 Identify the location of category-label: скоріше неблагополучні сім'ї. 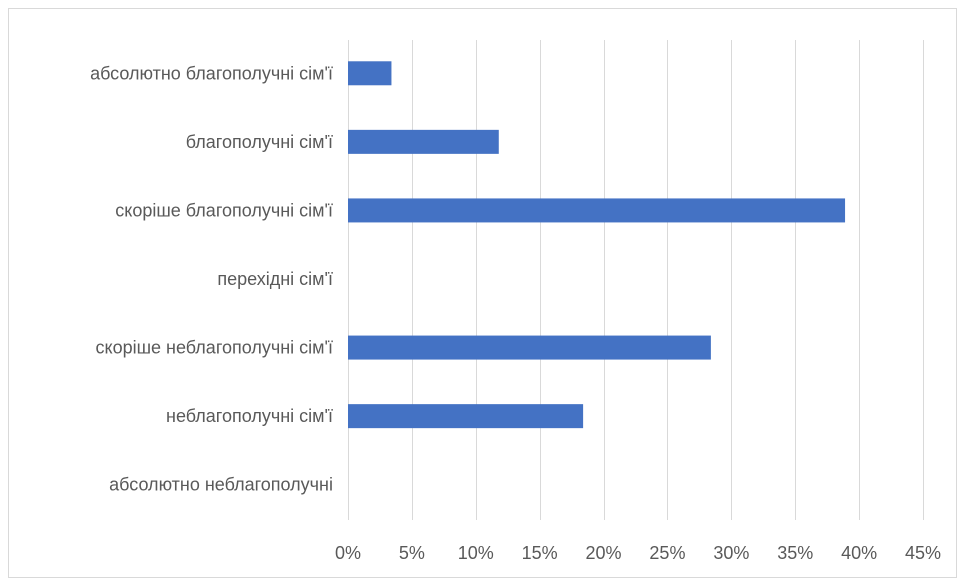
(215, 348).